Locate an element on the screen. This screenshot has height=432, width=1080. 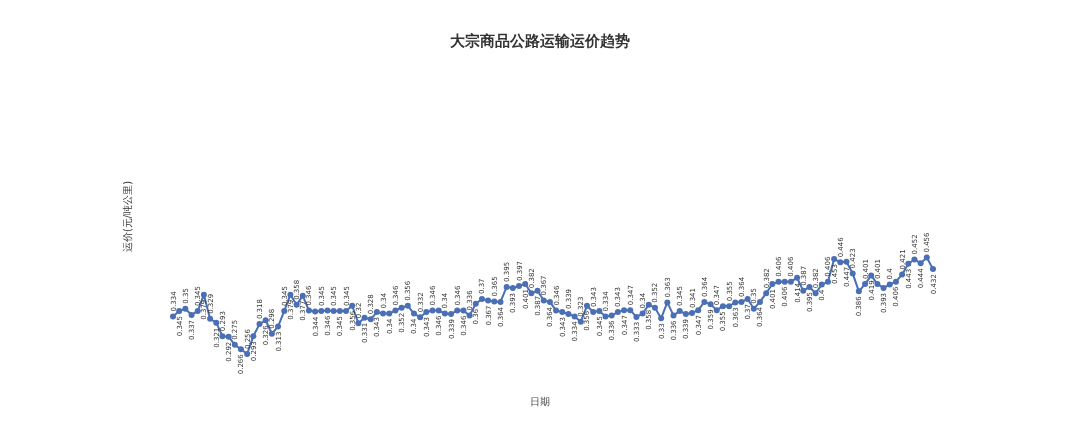
y-axis-title: 运价(元/吨公里) is located at coordinates (127, 216).